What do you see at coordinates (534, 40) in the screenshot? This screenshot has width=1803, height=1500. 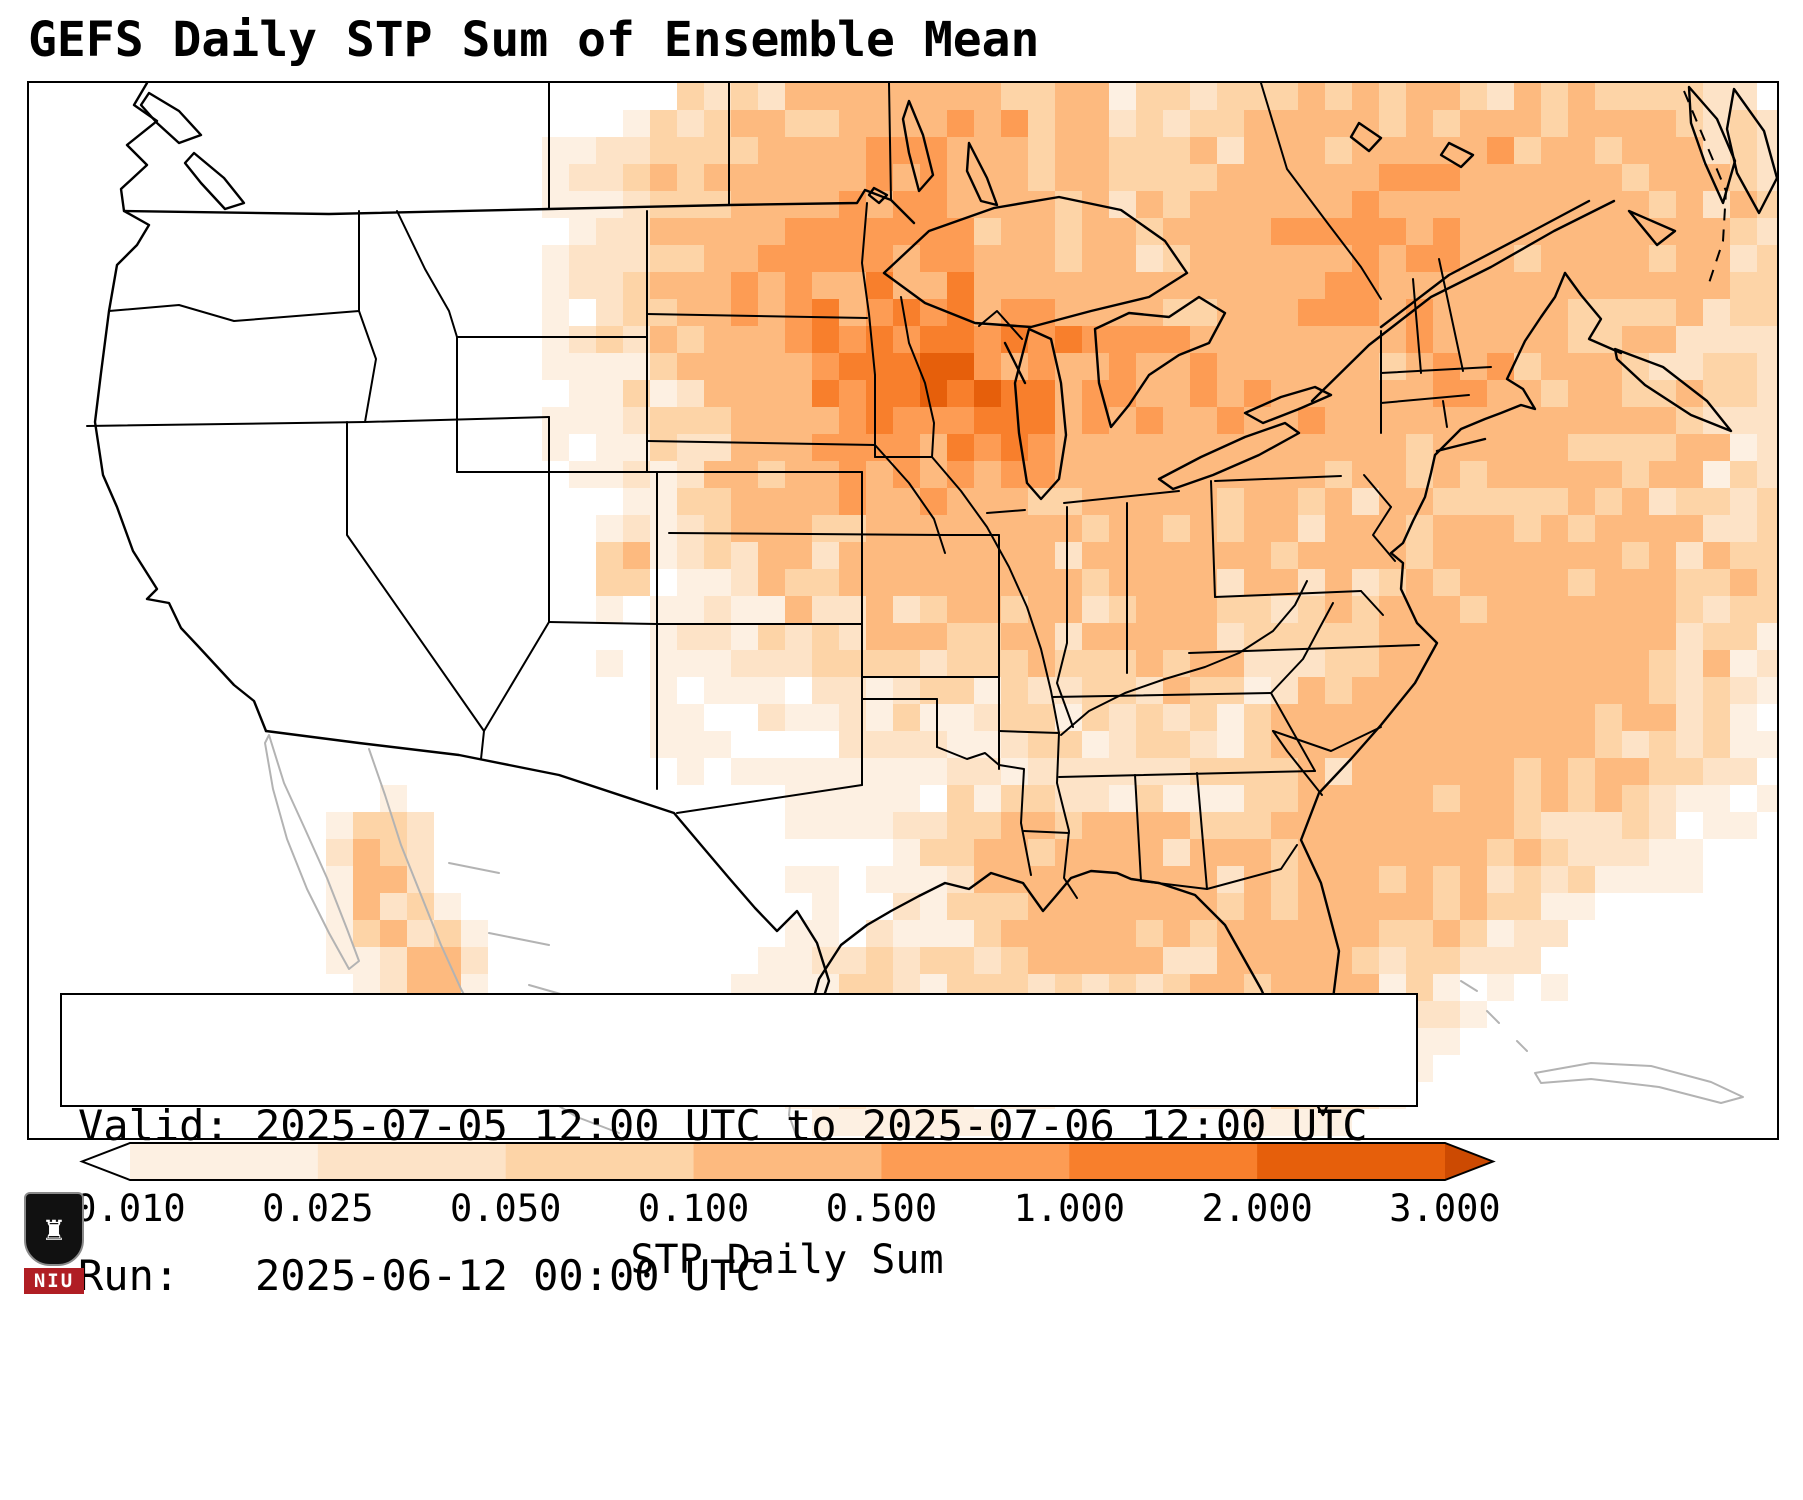 I see `page-title: GEFS Daily STP Sum of Ensemble Mean` at bounding box center [534, 40].